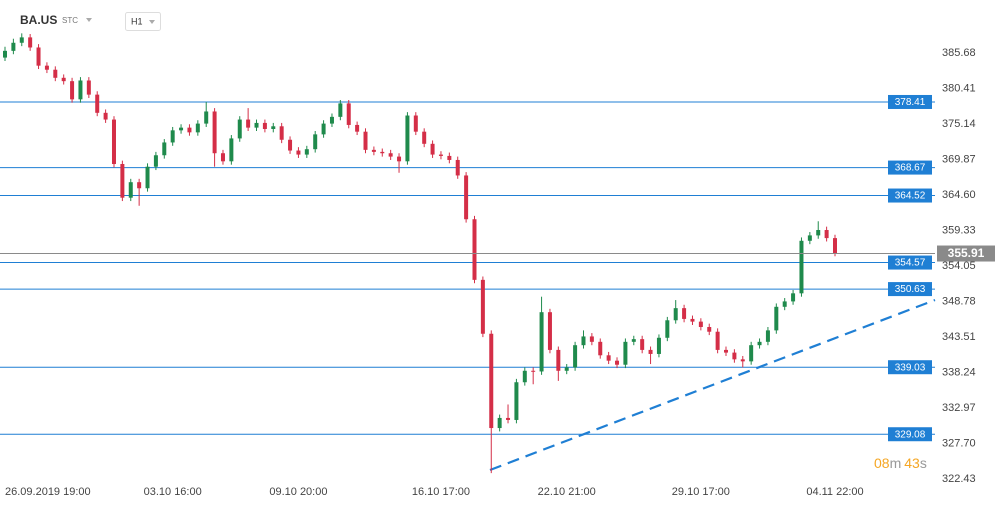 This screenshot has height=509, width=1001. Describe the element at coordinates (137, 21) in the screenshot. I see `interval: H1` at that location.